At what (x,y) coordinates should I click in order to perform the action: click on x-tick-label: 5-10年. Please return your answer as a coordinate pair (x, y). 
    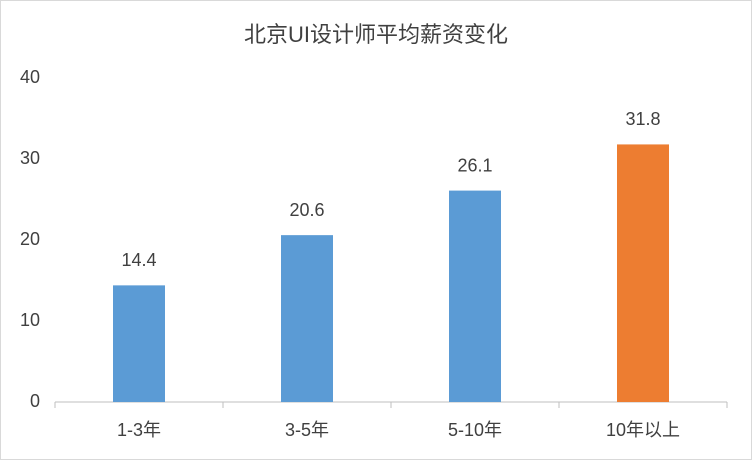
    Looking at the image, I should click on (475, 430).